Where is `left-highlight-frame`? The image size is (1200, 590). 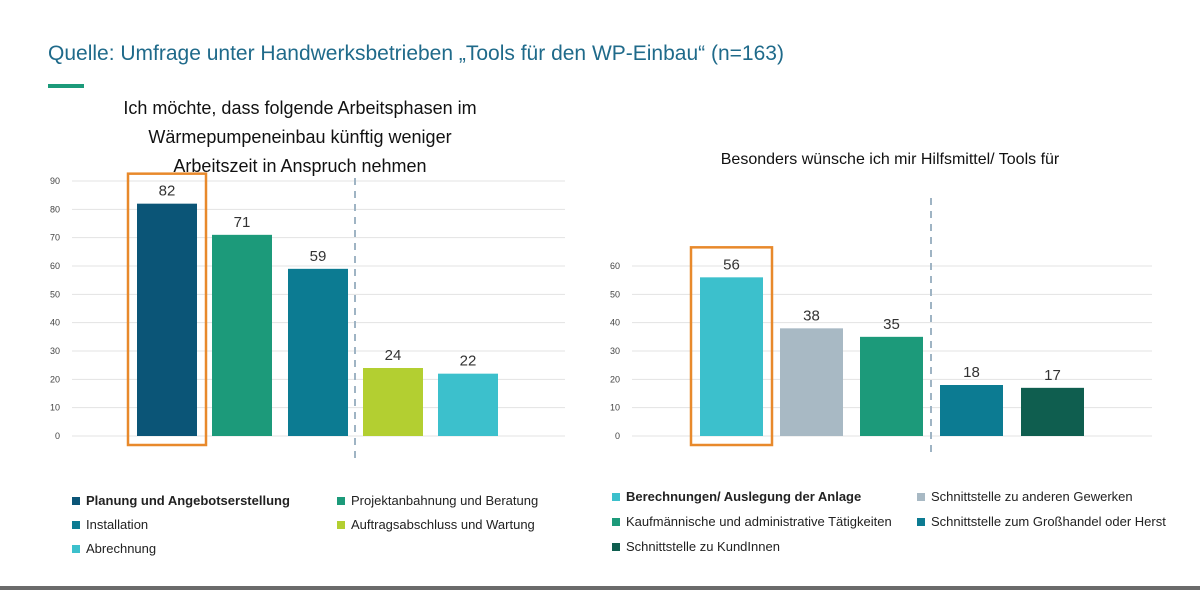
left-highlight-frame is located at coordinates (167, 309).